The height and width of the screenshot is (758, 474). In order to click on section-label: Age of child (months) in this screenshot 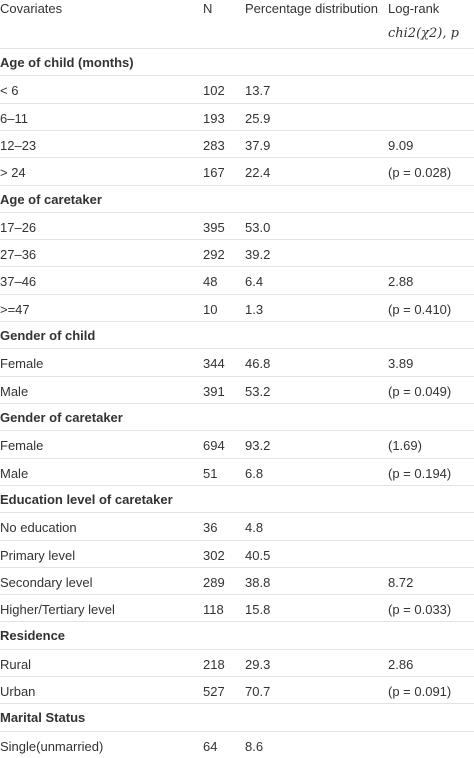, I will do `click(67, 62)`.